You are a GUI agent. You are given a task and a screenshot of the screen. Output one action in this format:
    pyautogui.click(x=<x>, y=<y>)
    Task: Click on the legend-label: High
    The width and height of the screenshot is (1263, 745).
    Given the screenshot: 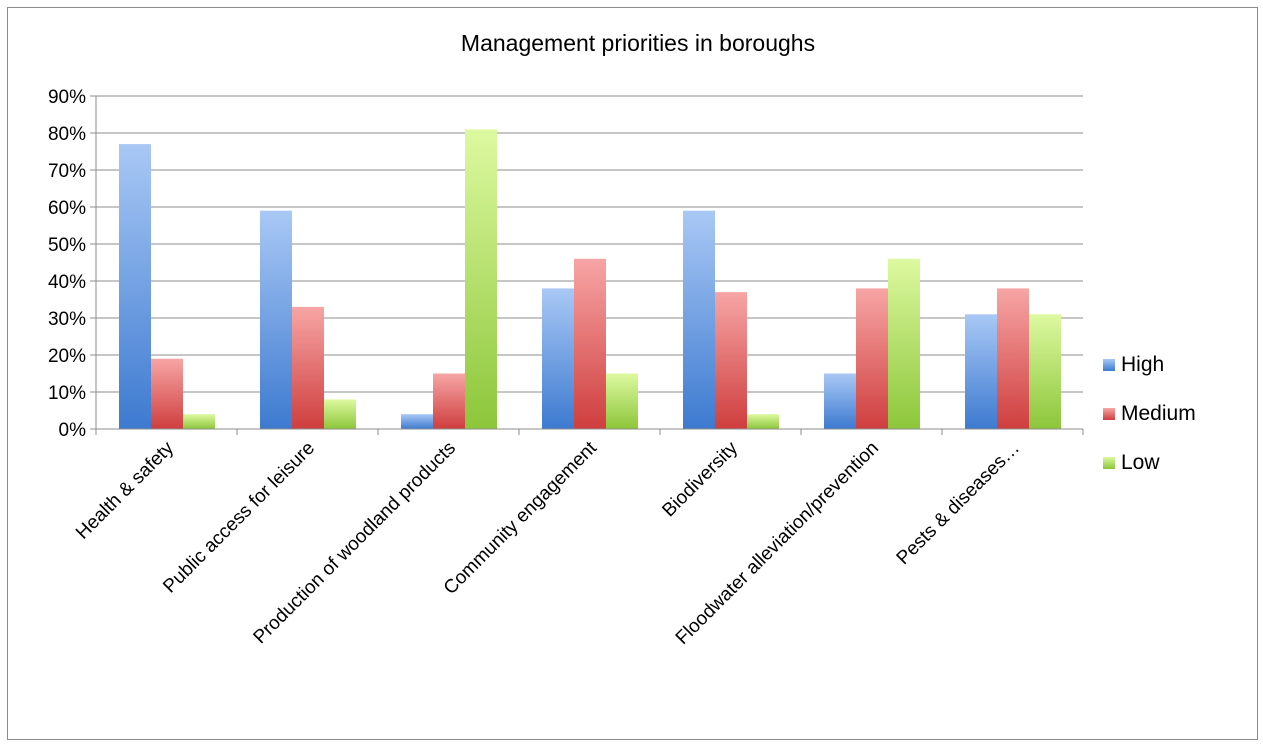 What is the action you would take?
    pyautogui.click(x=1143, y=364)
    